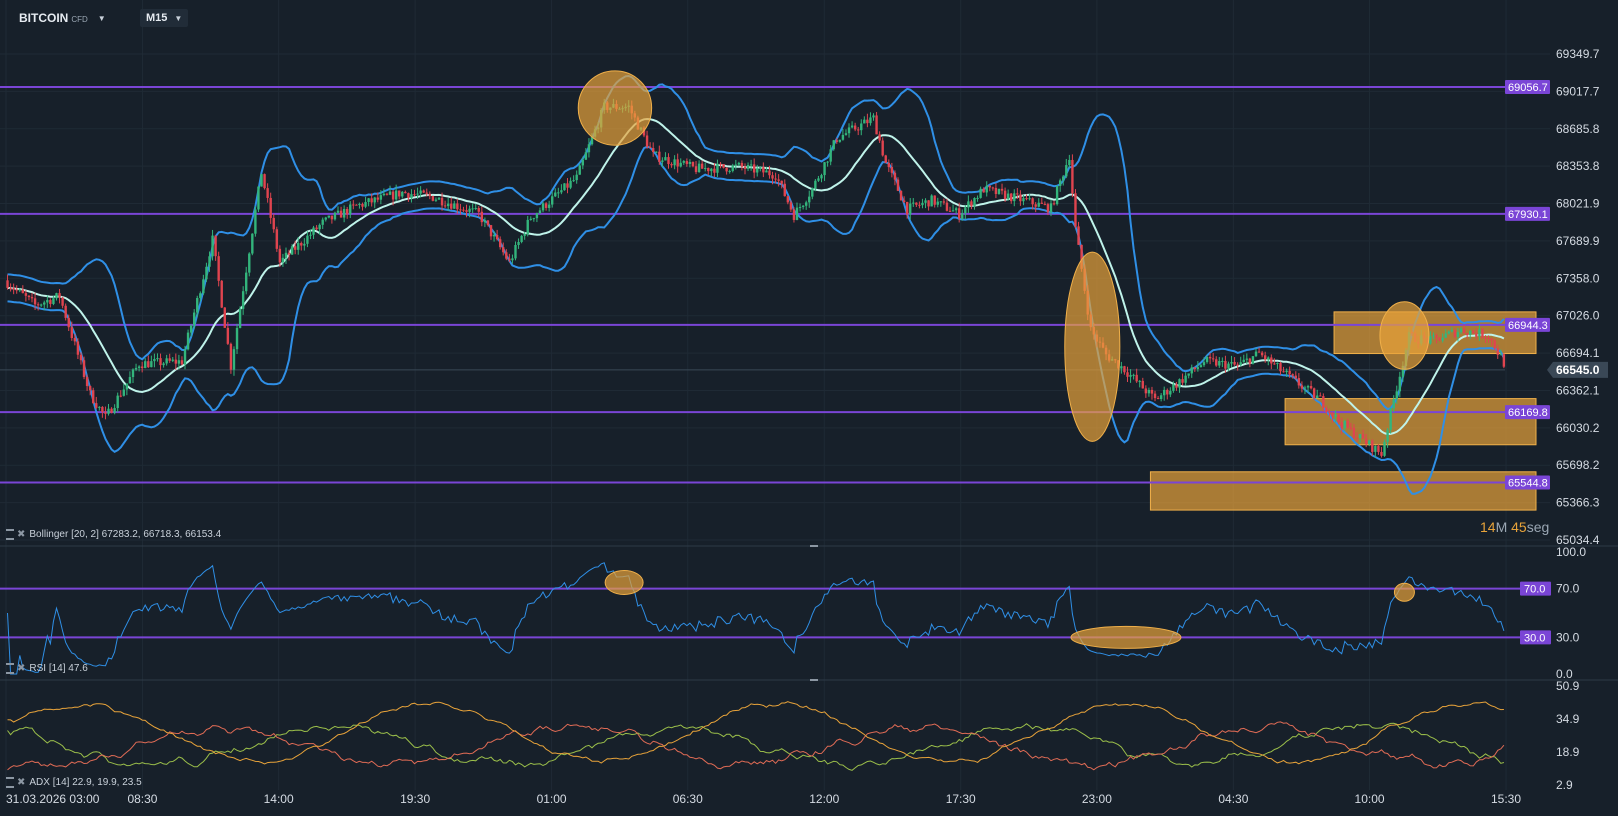 The image size is (1618, 816). What do you see at coordinates (1577, 369) in the screenshot?
I see `current-price-badge-shape` at bounding box center [1577, 369].